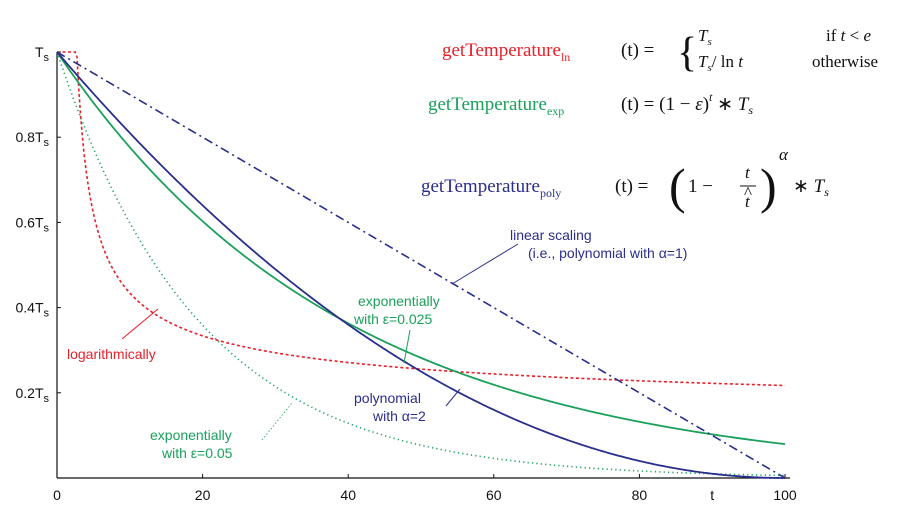 The height and width of the screenshot is (513, 905). Describe the element at coordinates (748, 172) in the screenshot. I see `eq-poly-num: t` at that location.